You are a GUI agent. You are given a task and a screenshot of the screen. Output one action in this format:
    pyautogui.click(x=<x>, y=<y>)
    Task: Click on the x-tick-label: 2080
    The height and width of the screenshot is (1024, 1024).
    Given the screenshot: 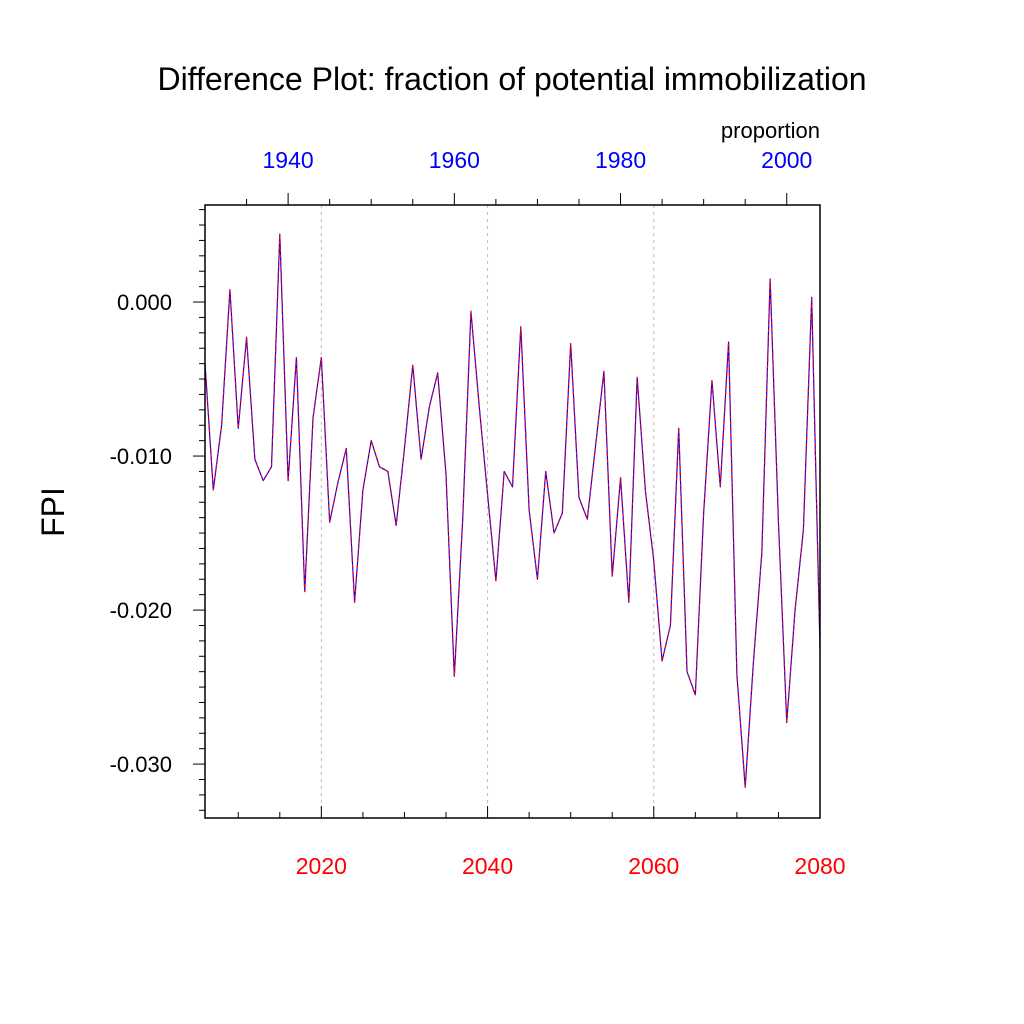 What is the action you would take?
    pyautogui.click(x=819, y=866)
    